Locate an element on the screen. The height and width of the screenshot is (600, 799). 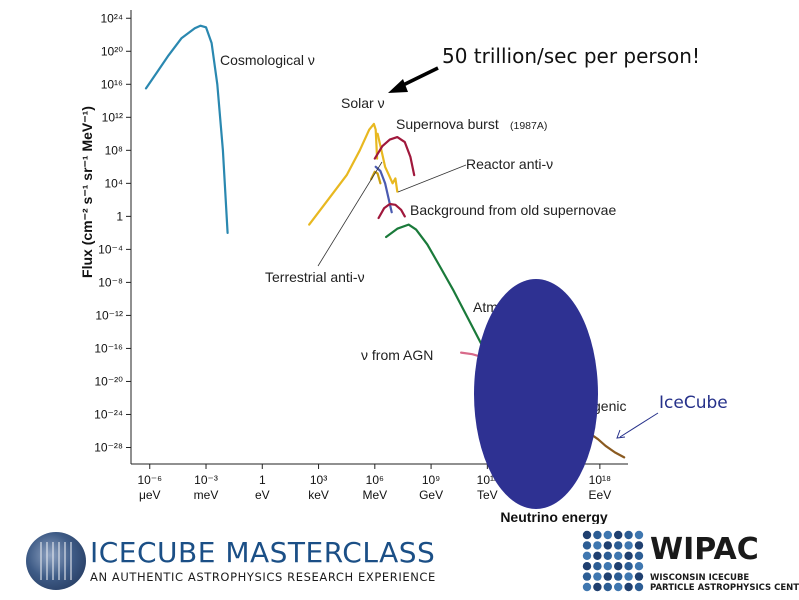
label-cosmological: Cosmological ν is located at coordinates (267, 60).